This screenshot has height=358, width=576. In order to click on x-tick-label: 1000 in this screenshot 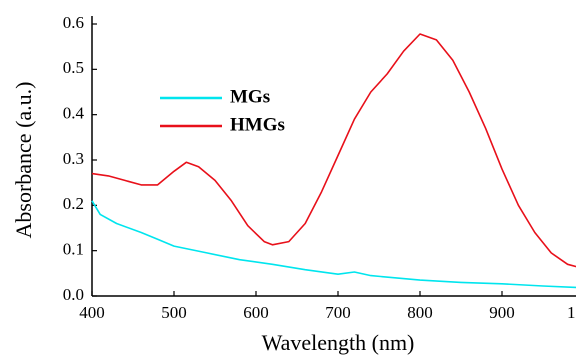, I will do `click(571, 312)`.